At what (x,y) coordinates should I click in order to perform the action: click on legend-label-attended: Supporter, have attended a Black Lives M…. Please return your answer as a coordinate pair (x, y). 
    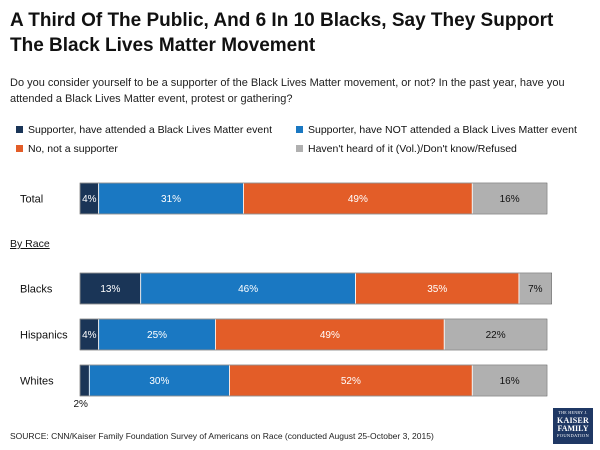
    Looking at the image, I should click on (150, 130).